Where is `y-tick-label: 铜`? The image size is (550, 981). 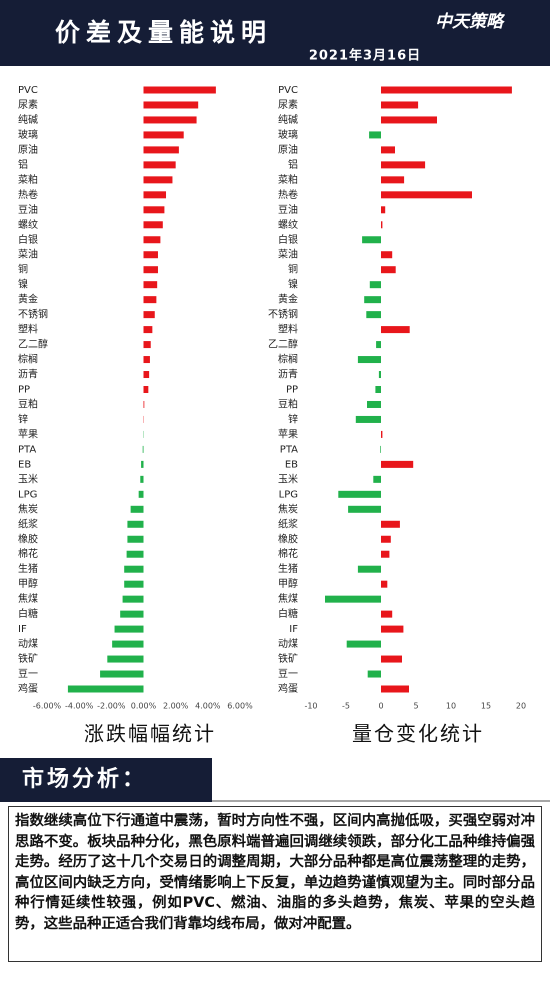 y-tick-label: 铜 is located at coordinates (293, 270).